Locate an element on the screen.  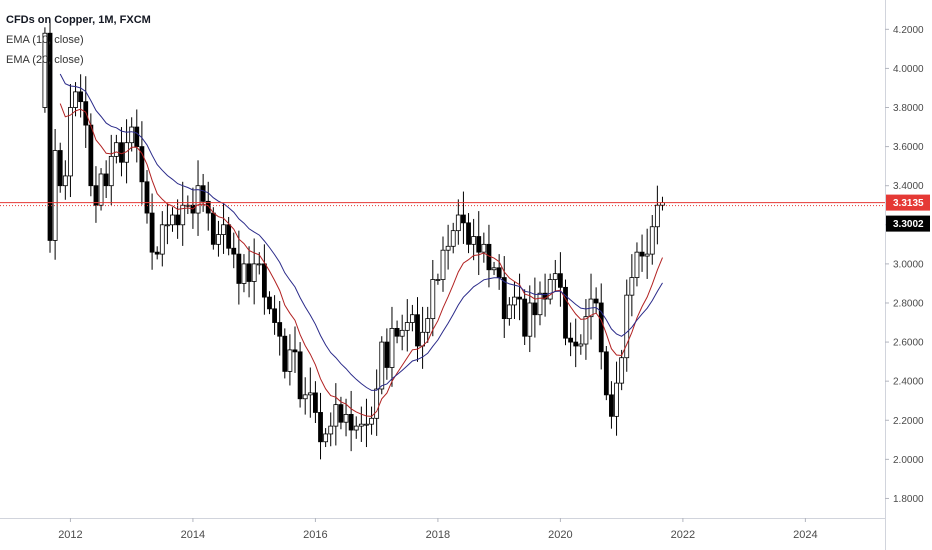
ema20-legend: EMA (20, close) is located at coordinates (45, 60).